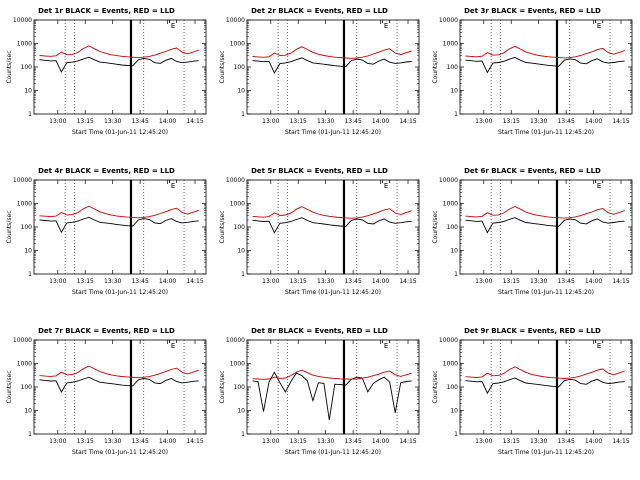 This screenshot has width=640, height=480. I want to click on chart-title: Det 1r BLACK = Events, RED = LLD, so click(106, 11).